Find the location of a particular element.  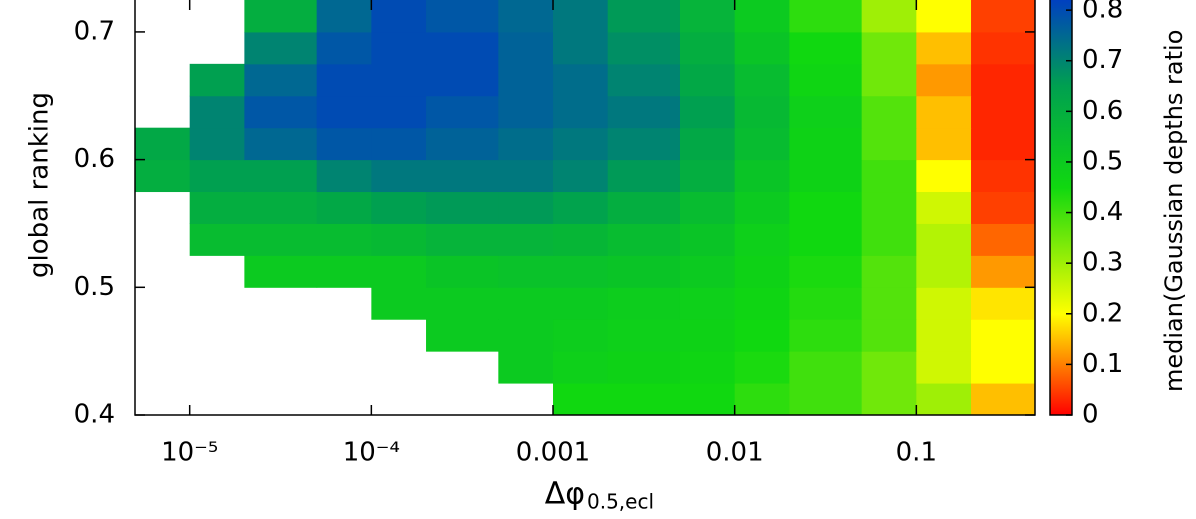

colorbar-tick-label: 0.7 is located at coordinates (1102, 60).